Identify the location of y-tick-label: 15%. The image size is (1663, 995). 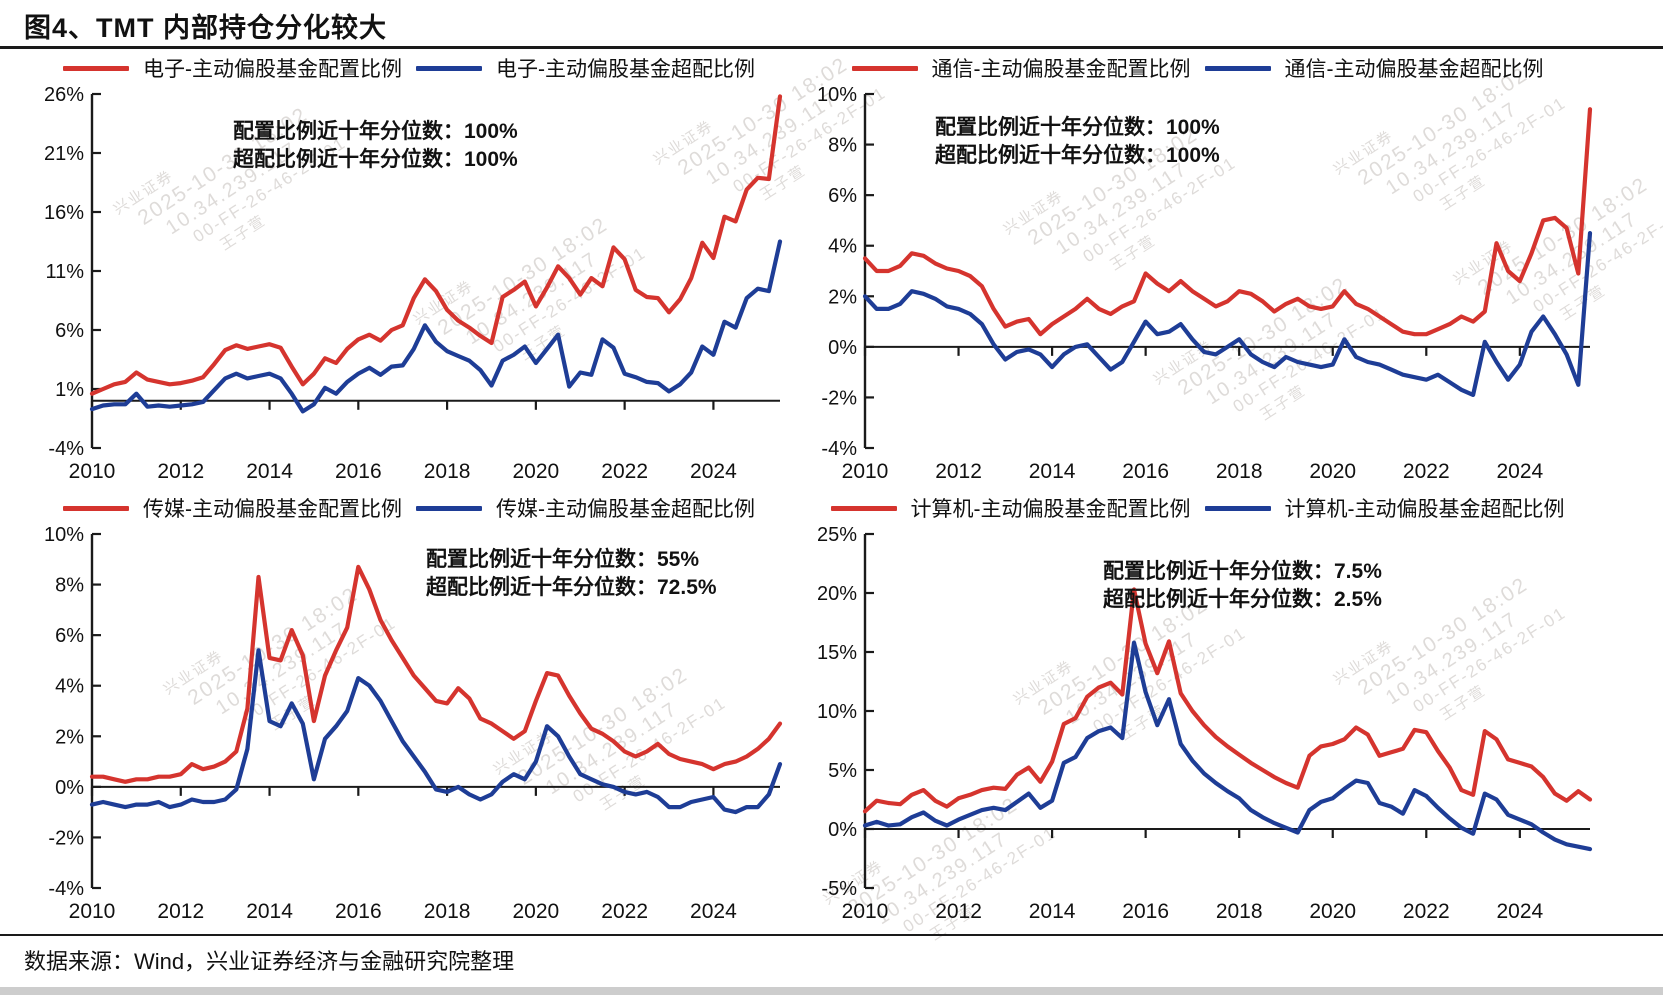
(837, 653).